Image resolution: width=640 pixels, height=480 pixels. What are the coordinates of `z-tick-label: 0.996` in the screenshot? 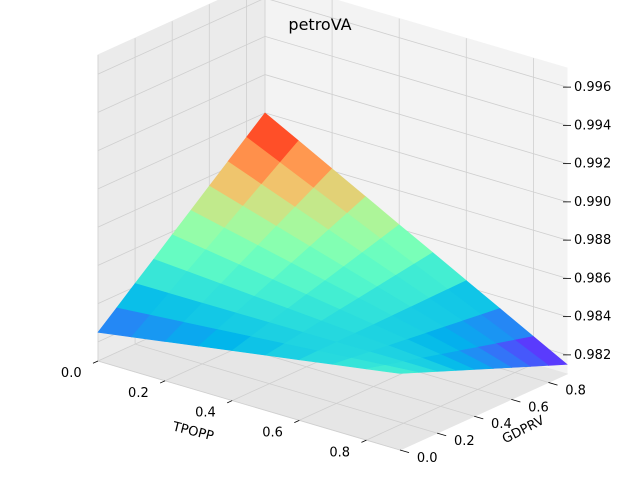 It's located at (592, 87).